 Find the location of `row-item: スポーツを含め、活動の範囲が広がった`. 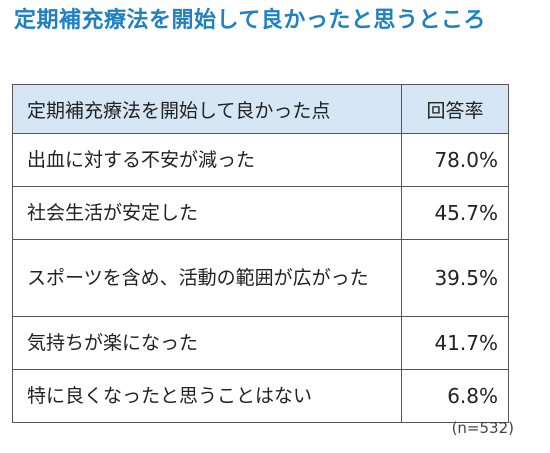

row-item: スポーツを含め、活動の範囲が広がった is located at coordinates (207, 278).